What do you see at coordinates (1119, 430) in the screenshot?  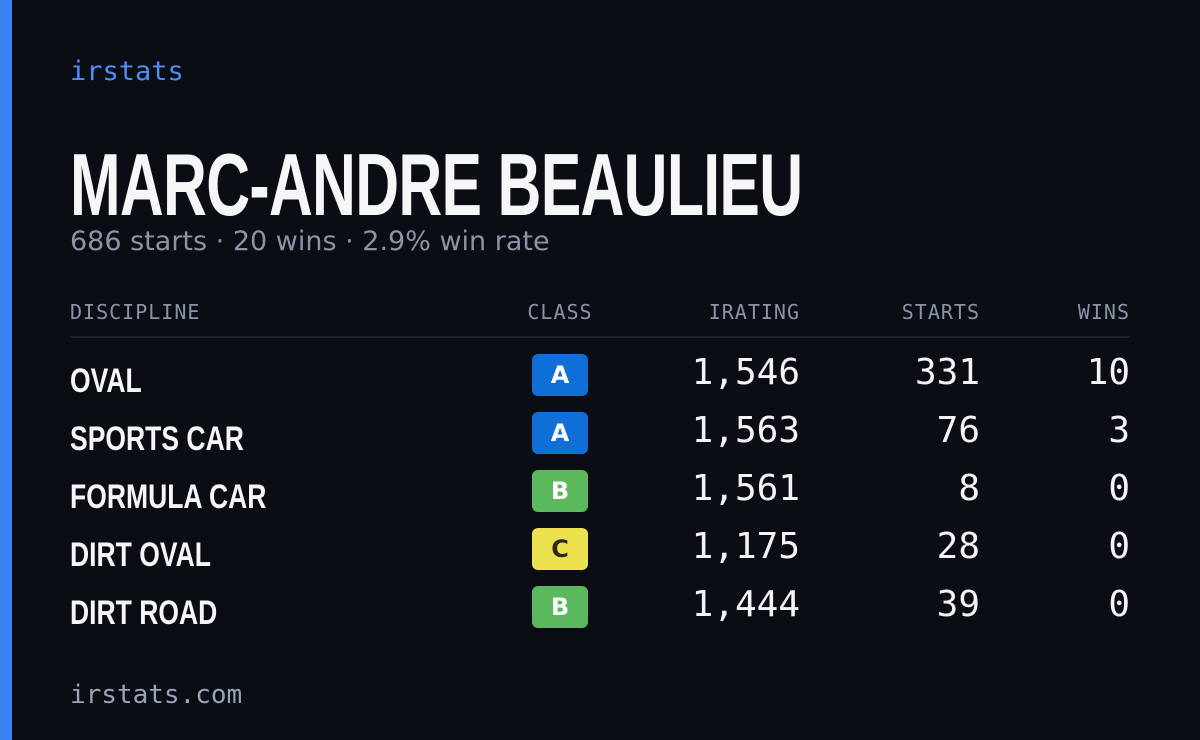 I see `wins: 3` at bounding box center [1119, 430].